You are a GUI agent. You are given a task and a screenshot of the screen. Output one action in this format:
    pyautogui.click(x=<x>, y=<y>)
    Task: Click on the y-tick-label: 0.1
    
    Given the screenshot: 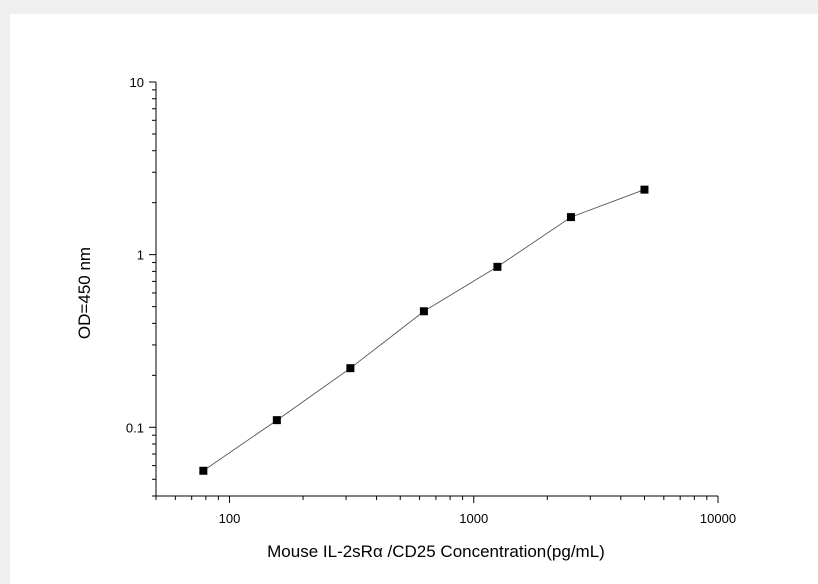 What is the action you would take?
    pyautogui.click(x=135, y=427)
    